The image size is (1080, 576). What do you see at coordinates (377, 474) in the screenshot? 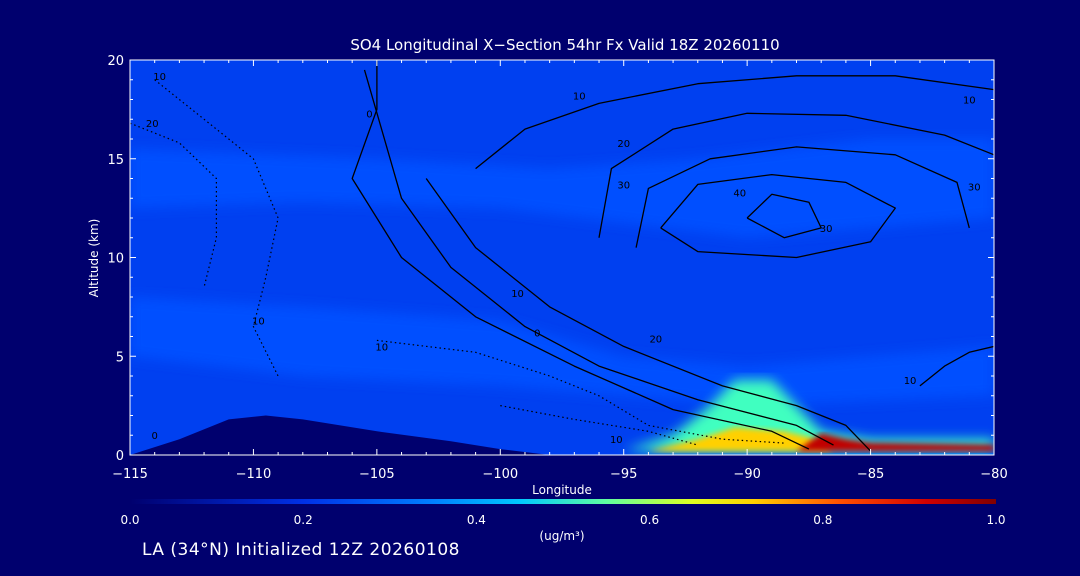
I see `x-tick-label: −105` at bounding box center [377, 474].